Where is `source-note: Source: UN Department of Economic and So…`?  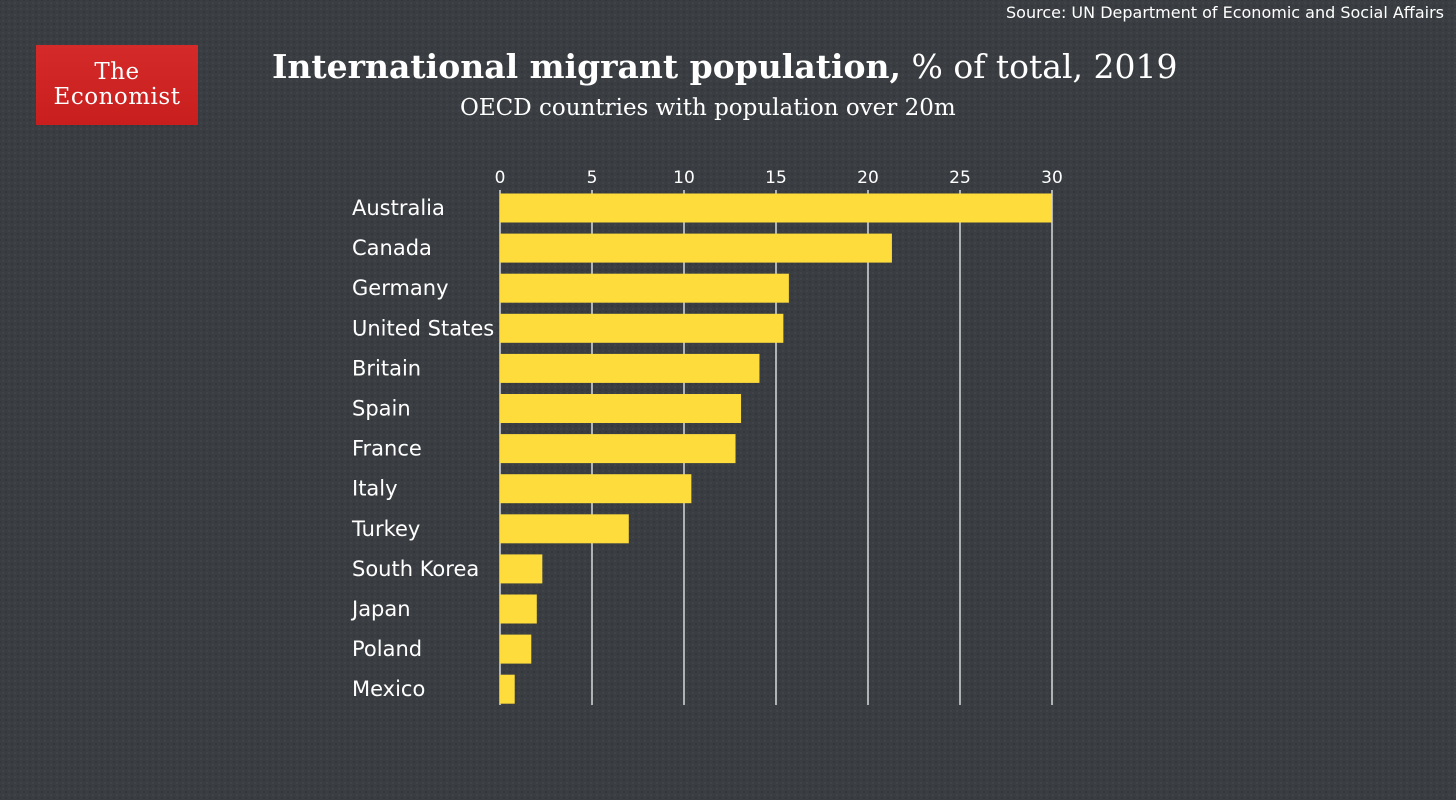 source-note: Source: UN Department of Economic and So… is located at coordinates (1225, 12).